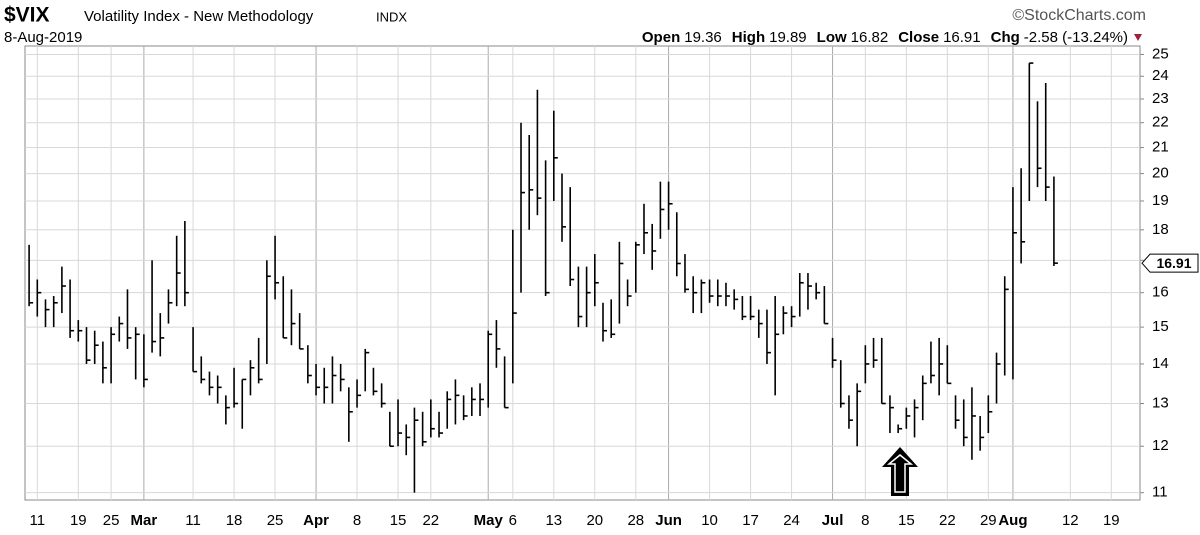  Describe the element at coordinates (1160, 363) in the screenshot. I see `y-tick-label: 14` at that location.